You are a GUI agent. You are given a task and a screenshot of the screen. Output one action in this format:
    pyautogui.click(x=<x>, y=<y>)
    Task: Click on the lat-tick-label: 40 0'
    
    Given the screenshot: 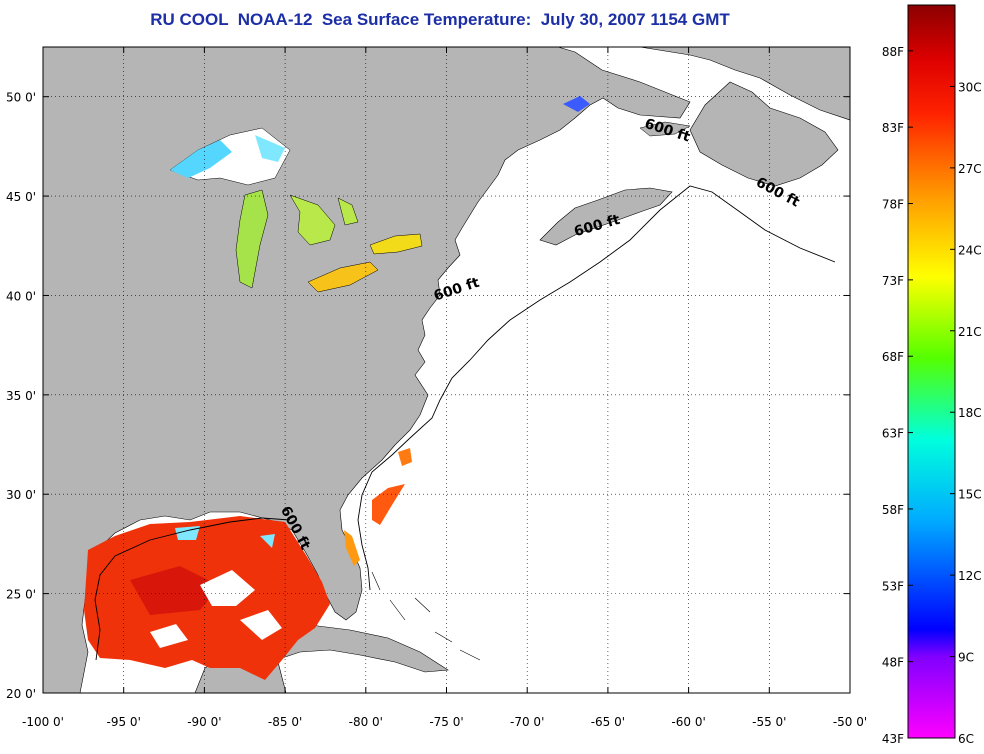 What is the action you would take?
    pyautogui.click(x=21, y=296)
    